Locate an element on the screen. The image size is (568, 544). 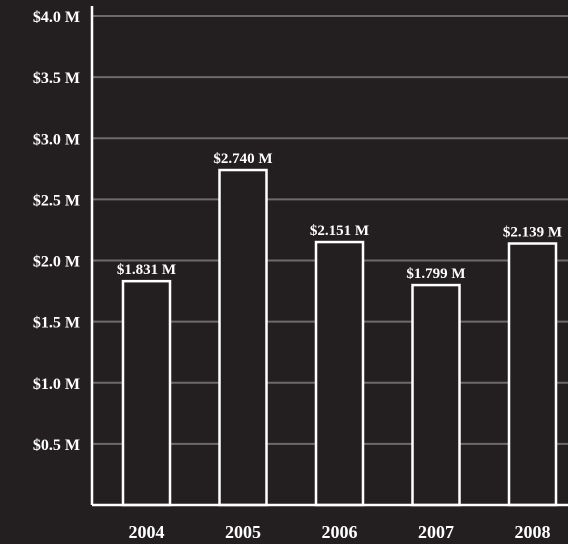
x-tick-label-2004: 2004 is located at coordinates (147, 532).